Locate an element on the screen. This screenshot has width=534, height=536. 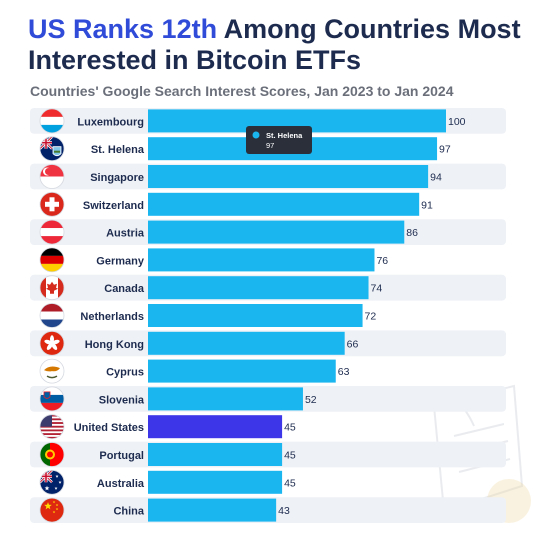
title-highlight: US Ranks 12th is located at coordinates (123, 29).